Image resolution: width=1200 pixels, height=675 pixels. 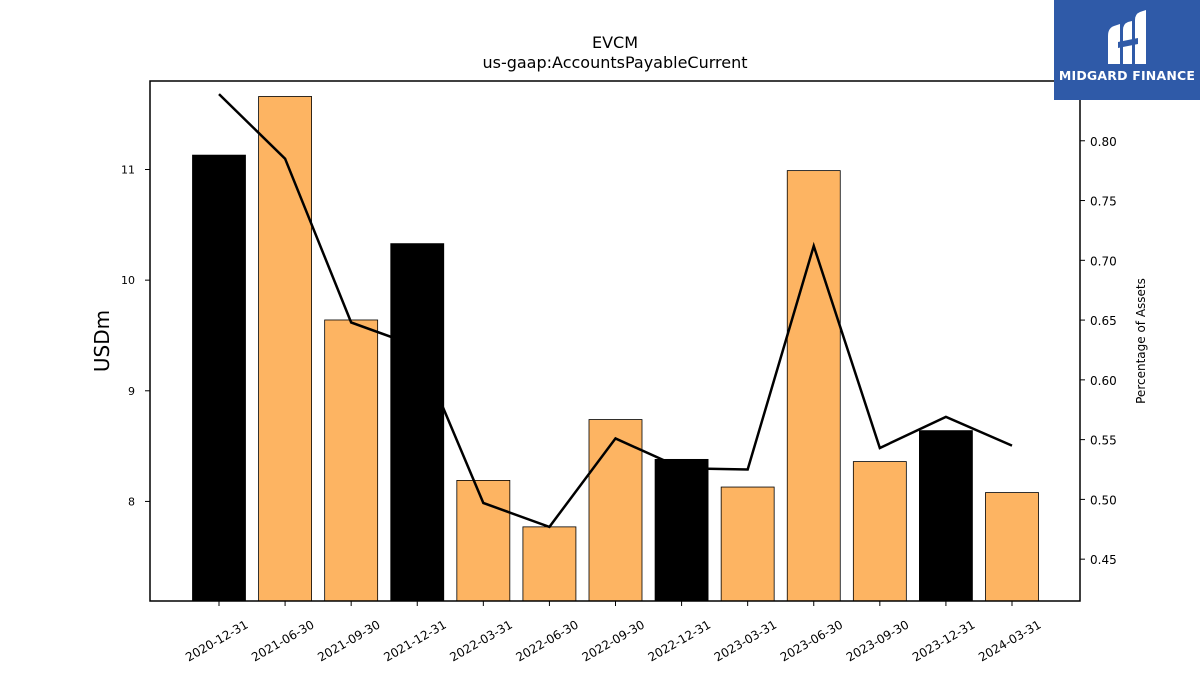 What do you see at coordinates (1103, 441) in the screenshot?
I see `y2-tick-label: 0.55` at bounding box center [1103, 441].